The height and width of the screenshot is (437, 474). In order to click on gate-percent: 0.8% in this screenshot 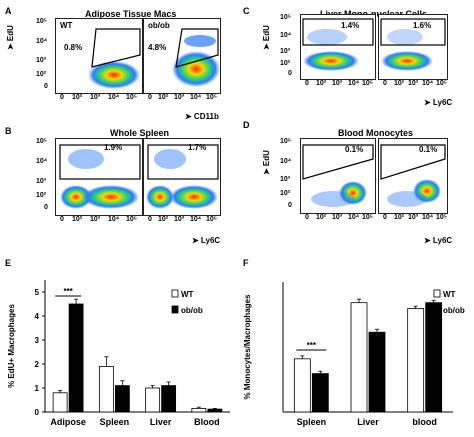, I will do `click(73, 47)`.